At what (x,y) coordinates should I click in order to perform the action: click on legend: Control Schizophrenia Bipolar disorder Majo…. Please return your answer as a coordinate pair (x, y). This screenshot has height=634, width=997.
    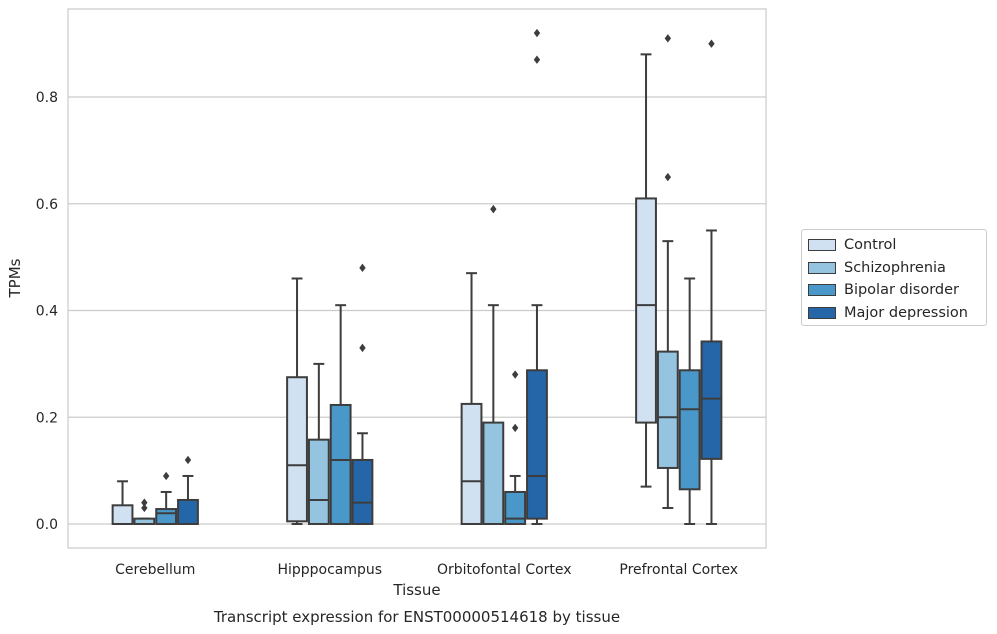
    Looking at the image, I should click on (894, 277).